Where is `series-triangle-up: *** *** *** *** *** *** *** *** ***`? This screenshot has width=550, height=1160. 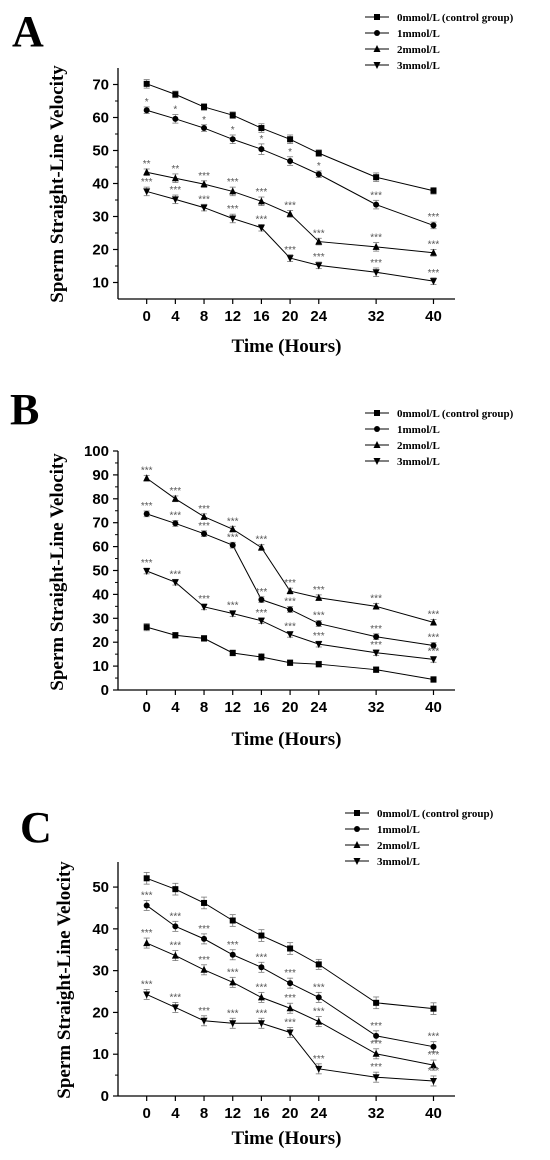
series-triangle-up: *** *** *** *** *** *** *** *** *** is located at coordinates (290, 545).